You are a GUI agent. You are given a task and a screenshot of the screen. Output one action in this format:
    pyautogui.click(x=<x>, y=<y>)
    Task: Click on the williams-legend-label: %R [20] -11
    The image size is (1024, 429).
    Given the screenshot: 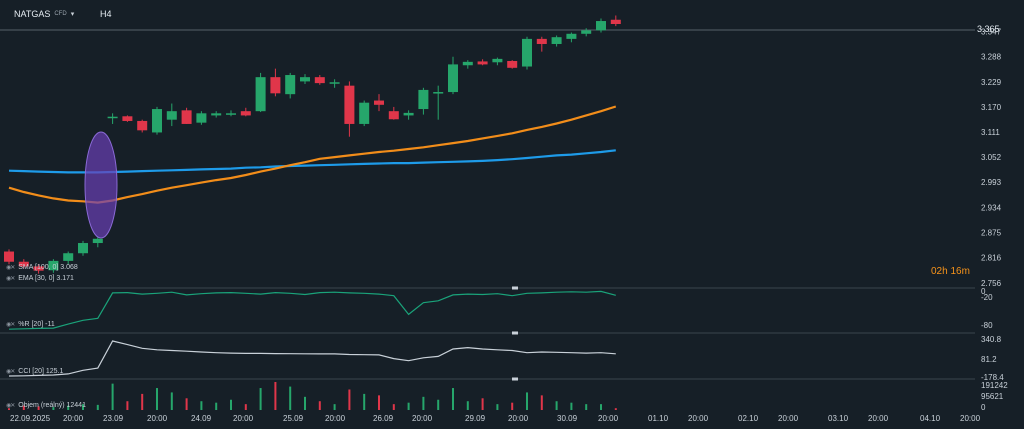 What is the action you would take?
    pyautogui.click(x=36, y=324)
    